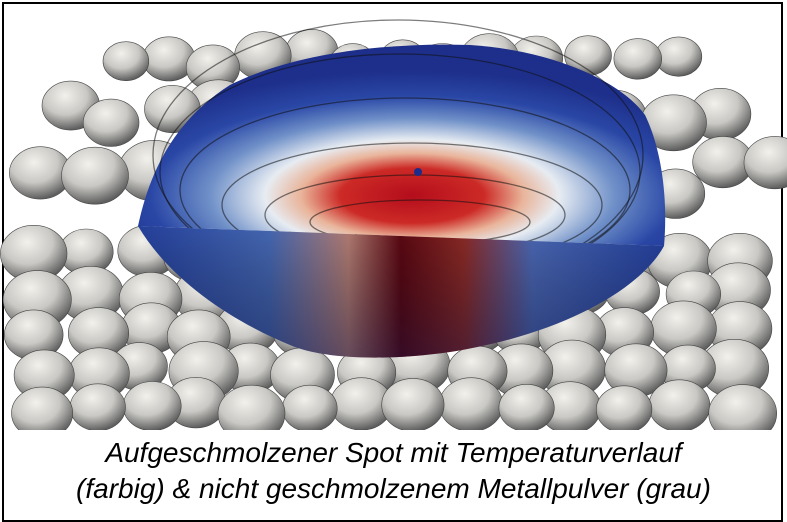 The image size is (787, 522). Describe the element at coordinates (418, 172) in the screenshot. I see `marker-dot` at that location.